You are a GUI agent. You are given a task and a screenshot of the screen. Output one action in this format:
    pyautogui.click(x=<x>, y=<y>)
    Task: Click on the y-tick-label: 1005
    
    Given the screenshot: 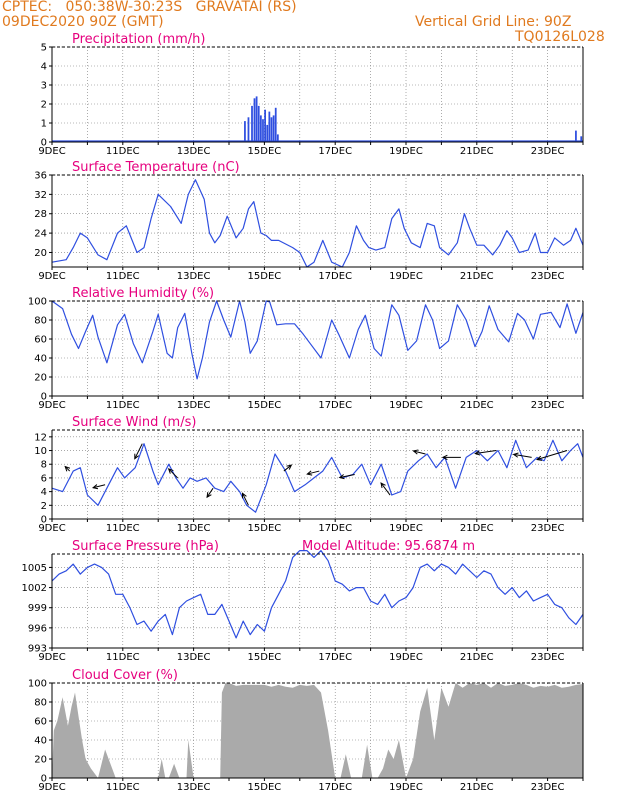 What is the action you would take?
    pyautogui.click(x=34, y=568)
    